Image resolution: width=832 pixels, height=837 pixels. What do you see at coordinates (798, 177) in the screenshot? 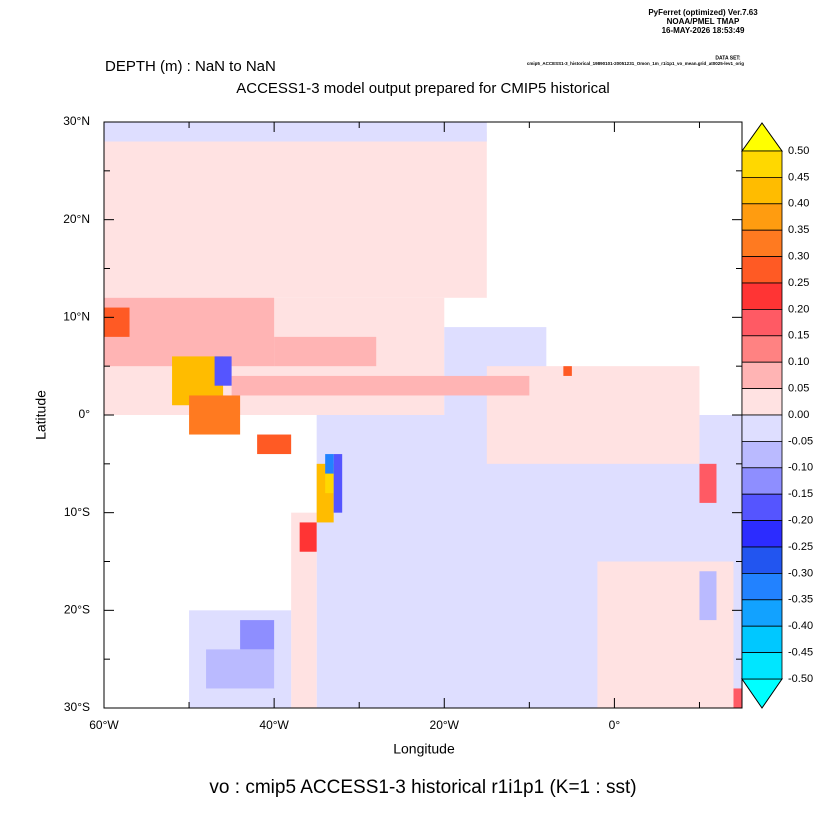
I see `colorbar-label: 0.45` at bounding box center [798, 177].